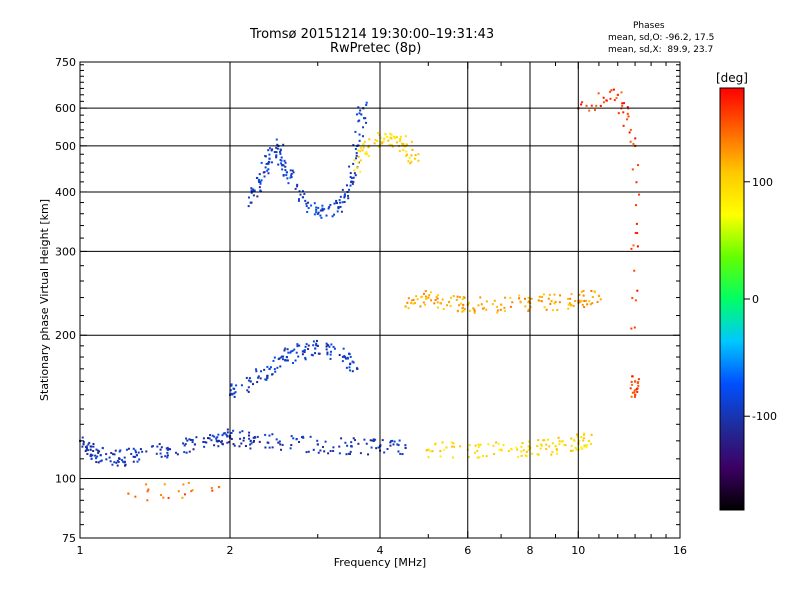 This screenshot has height=600, width=800. I want to click on chart-title: Tromsø 20151214 19:30:00–19:31:43, so click(372, 34).